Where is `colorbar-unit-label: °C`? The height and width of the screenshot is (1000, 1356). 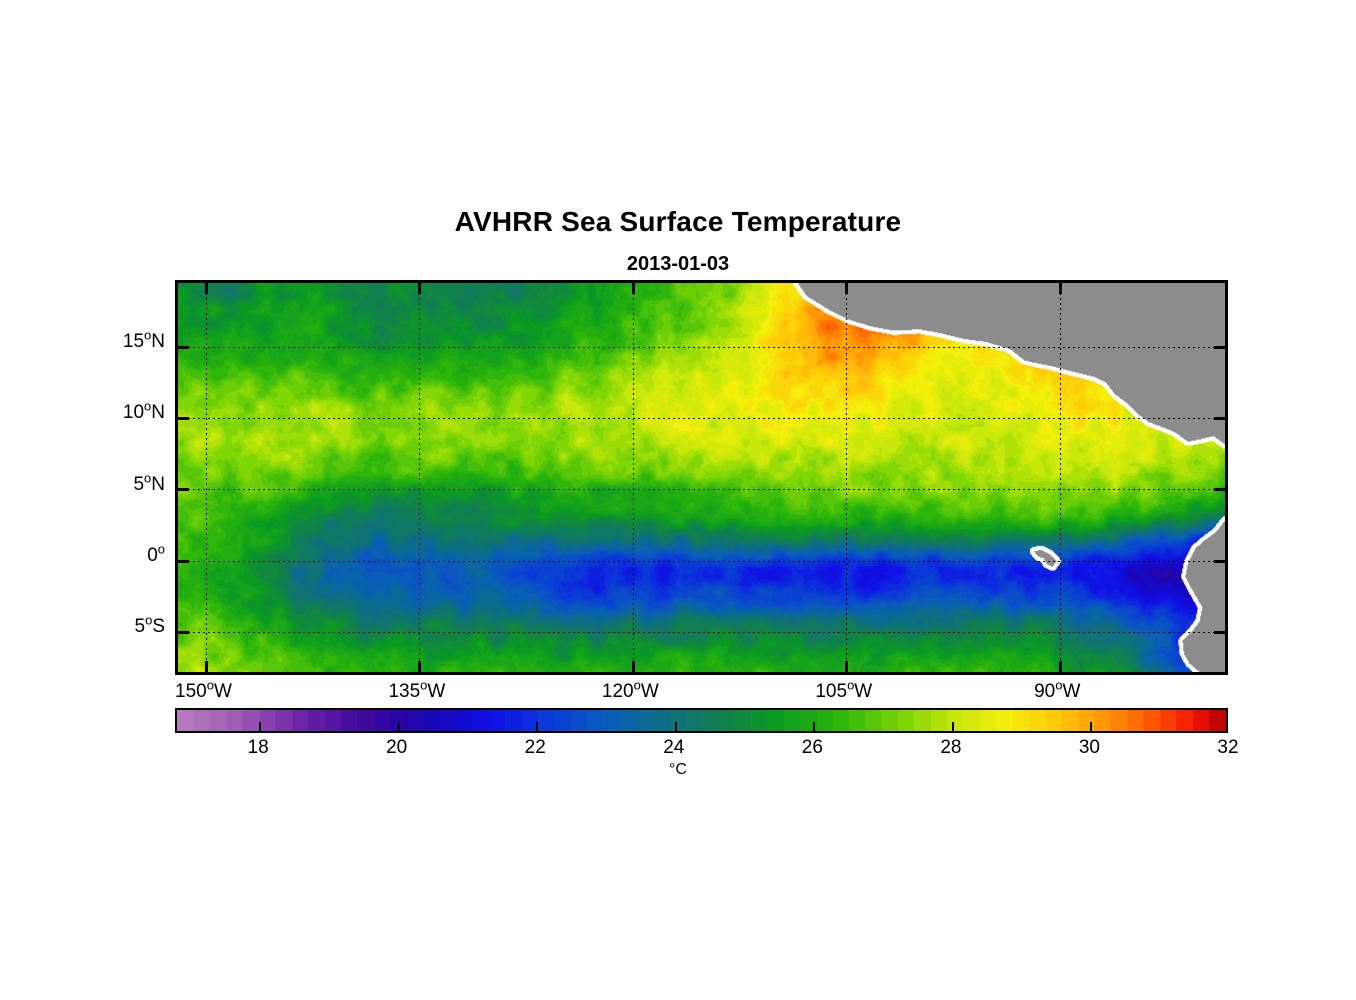 colorbar-unit-label: °C is located at coordinates (678, 769).